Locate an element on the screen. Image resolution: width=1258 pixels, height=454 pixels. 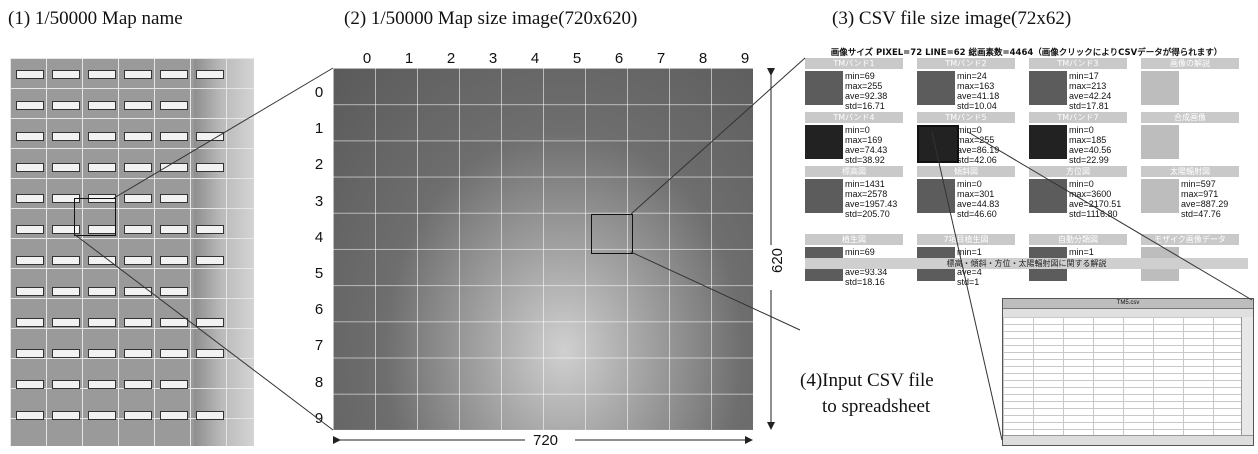
band-cell: TMバンド1 min=69 max=255 ave=92.38 std=16.71 is located at coordinates (854, 84).